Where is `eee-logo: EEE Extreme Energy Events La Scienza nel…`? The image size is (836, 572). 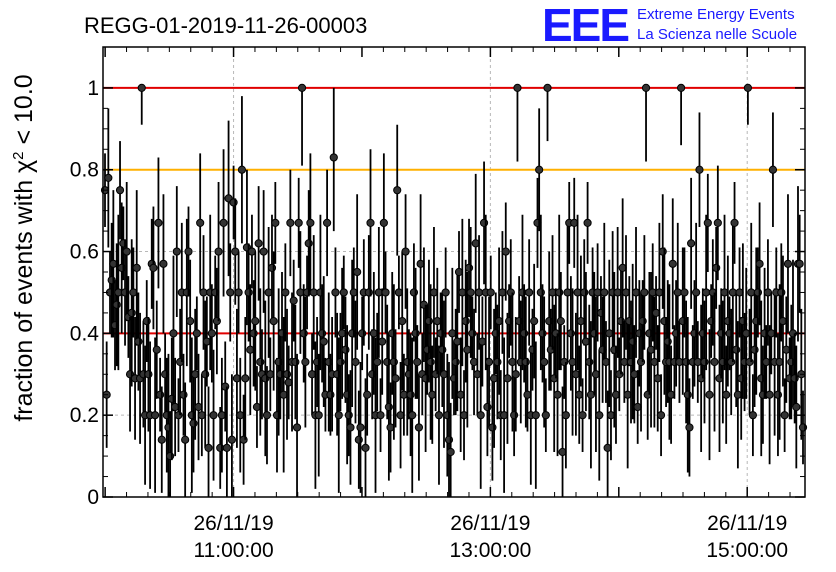 eee-logo: EEE Extreme Energy Events La Scienza nel… is located at coordinates (669, 25).